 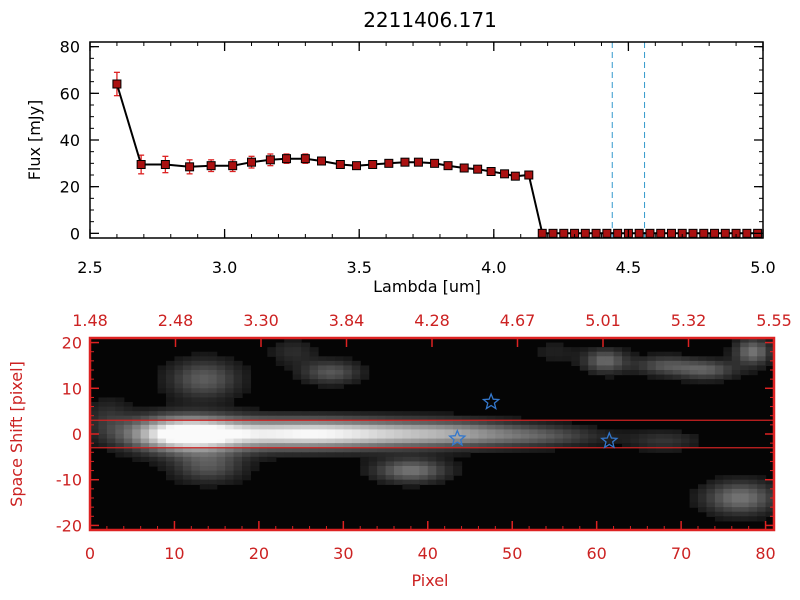 I want to click on wavelength-tick-label: 3.84, so click(x=347, y=320).